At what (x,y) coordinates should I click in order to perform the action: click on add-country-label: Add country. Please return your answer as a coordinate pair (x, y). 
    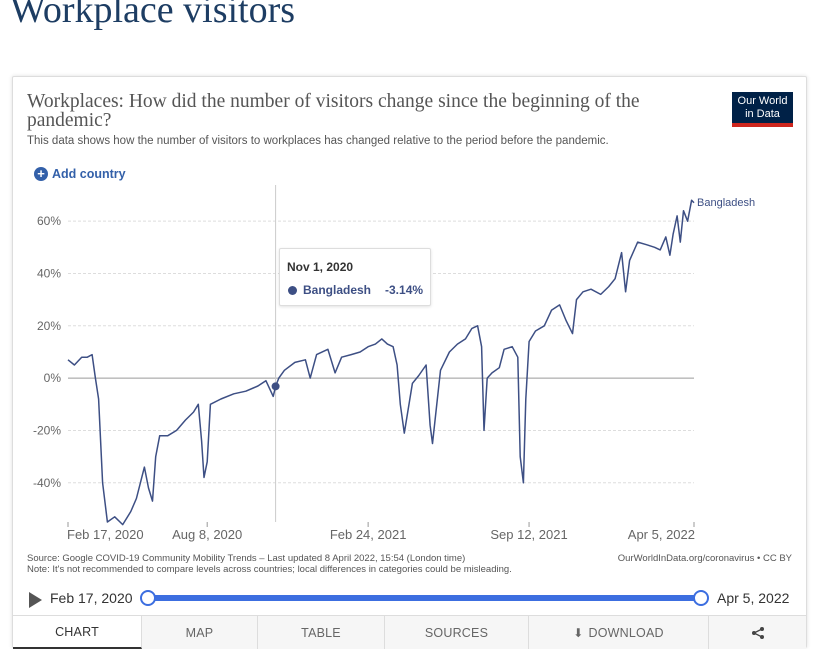
    Looking at the image, I should click on (89, 174).